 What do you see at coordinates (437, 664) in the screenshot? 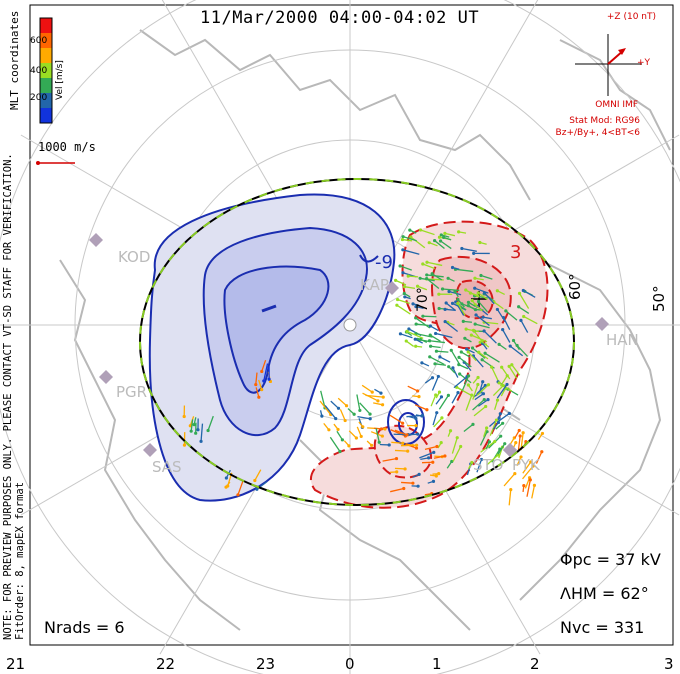
I see `mlt-tick-1: 1` at bounding box center [437, 664].